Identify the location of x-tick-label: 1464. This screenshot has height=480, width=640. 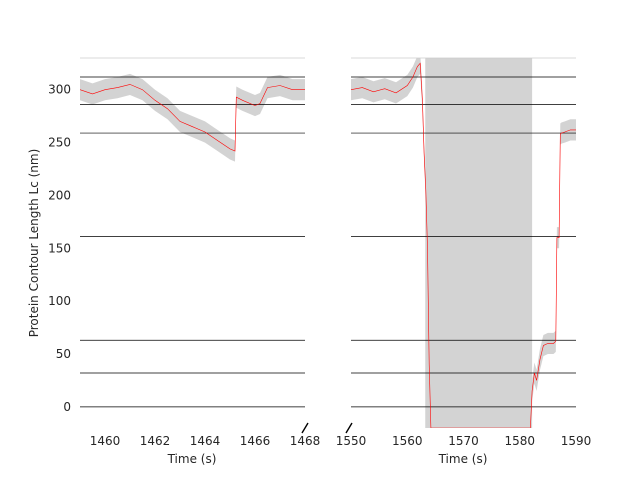
(205, 441).